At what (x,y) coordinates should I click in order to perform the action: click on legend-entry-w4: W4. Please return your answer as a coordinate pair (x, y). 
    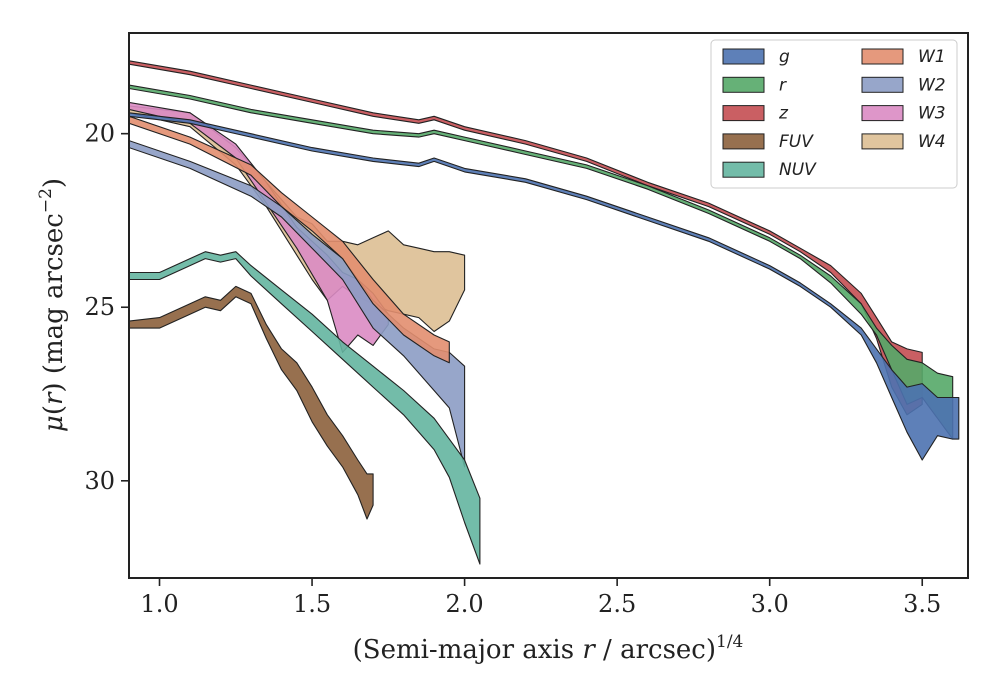
    Looking at the image, I should click on (903, 142).